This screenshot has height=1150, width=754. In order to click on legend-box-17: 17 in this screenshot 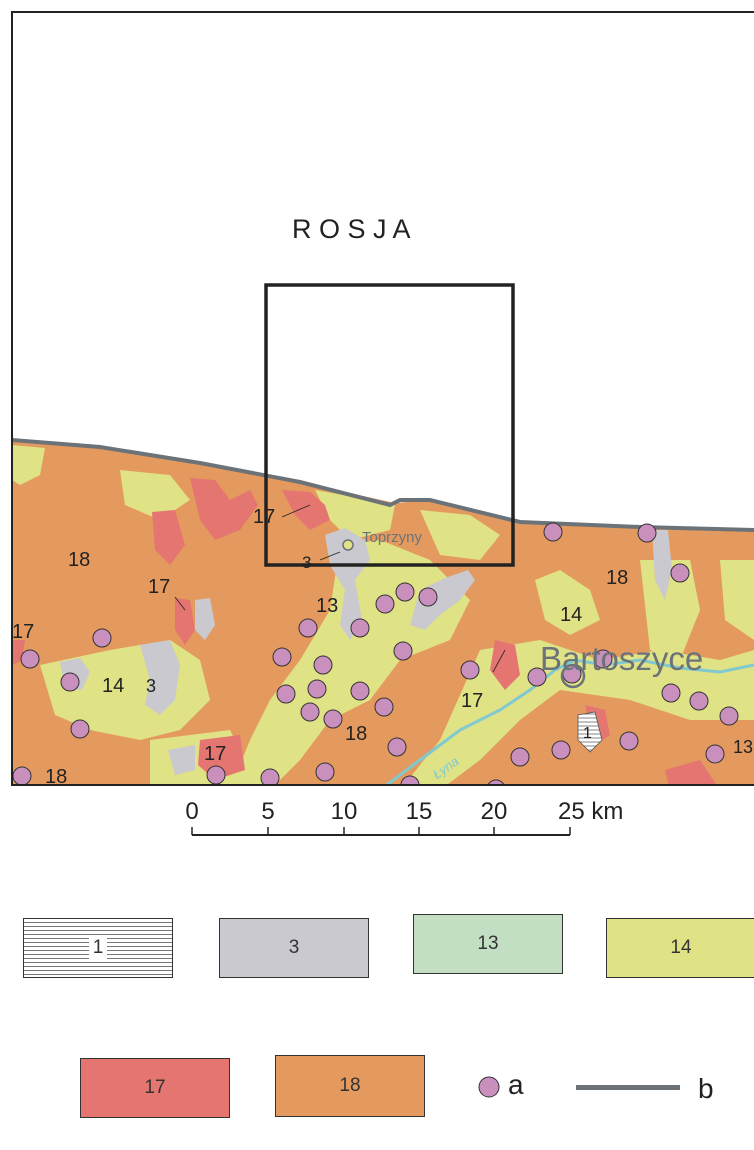, I will do `click(155, 1088)`.